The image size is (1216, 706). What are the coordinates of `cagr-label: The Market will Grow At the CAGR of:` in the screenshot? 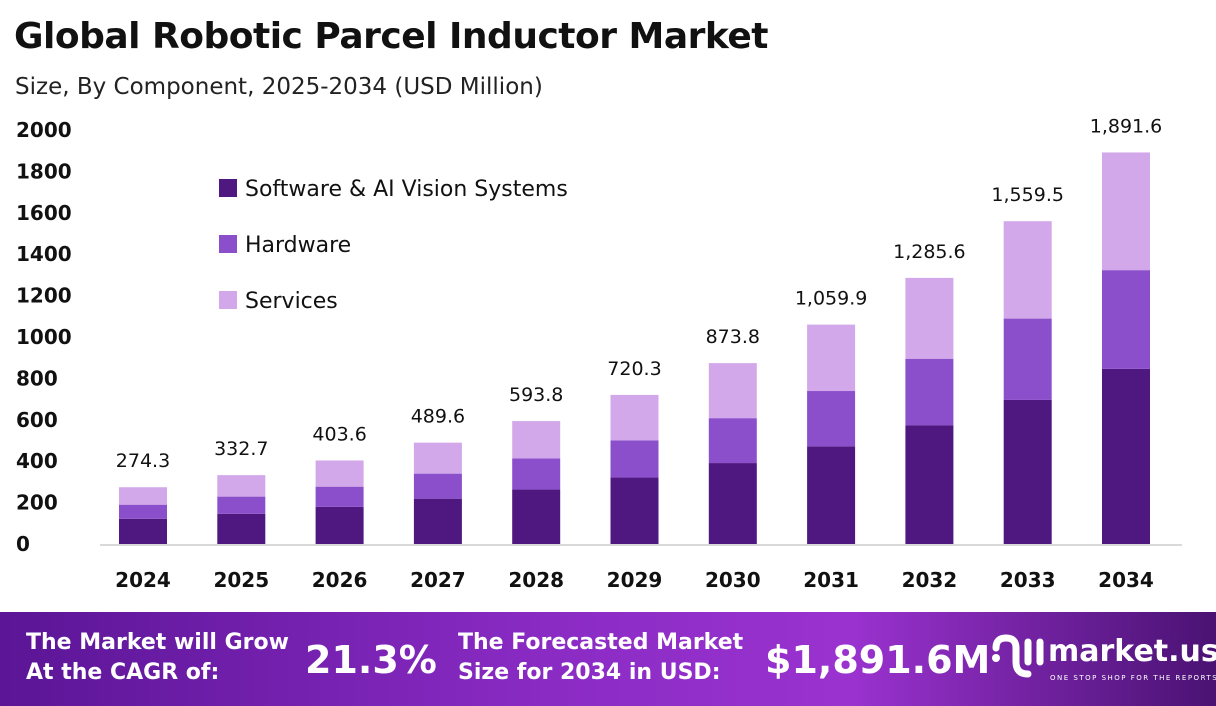 It's located at (157, 658).